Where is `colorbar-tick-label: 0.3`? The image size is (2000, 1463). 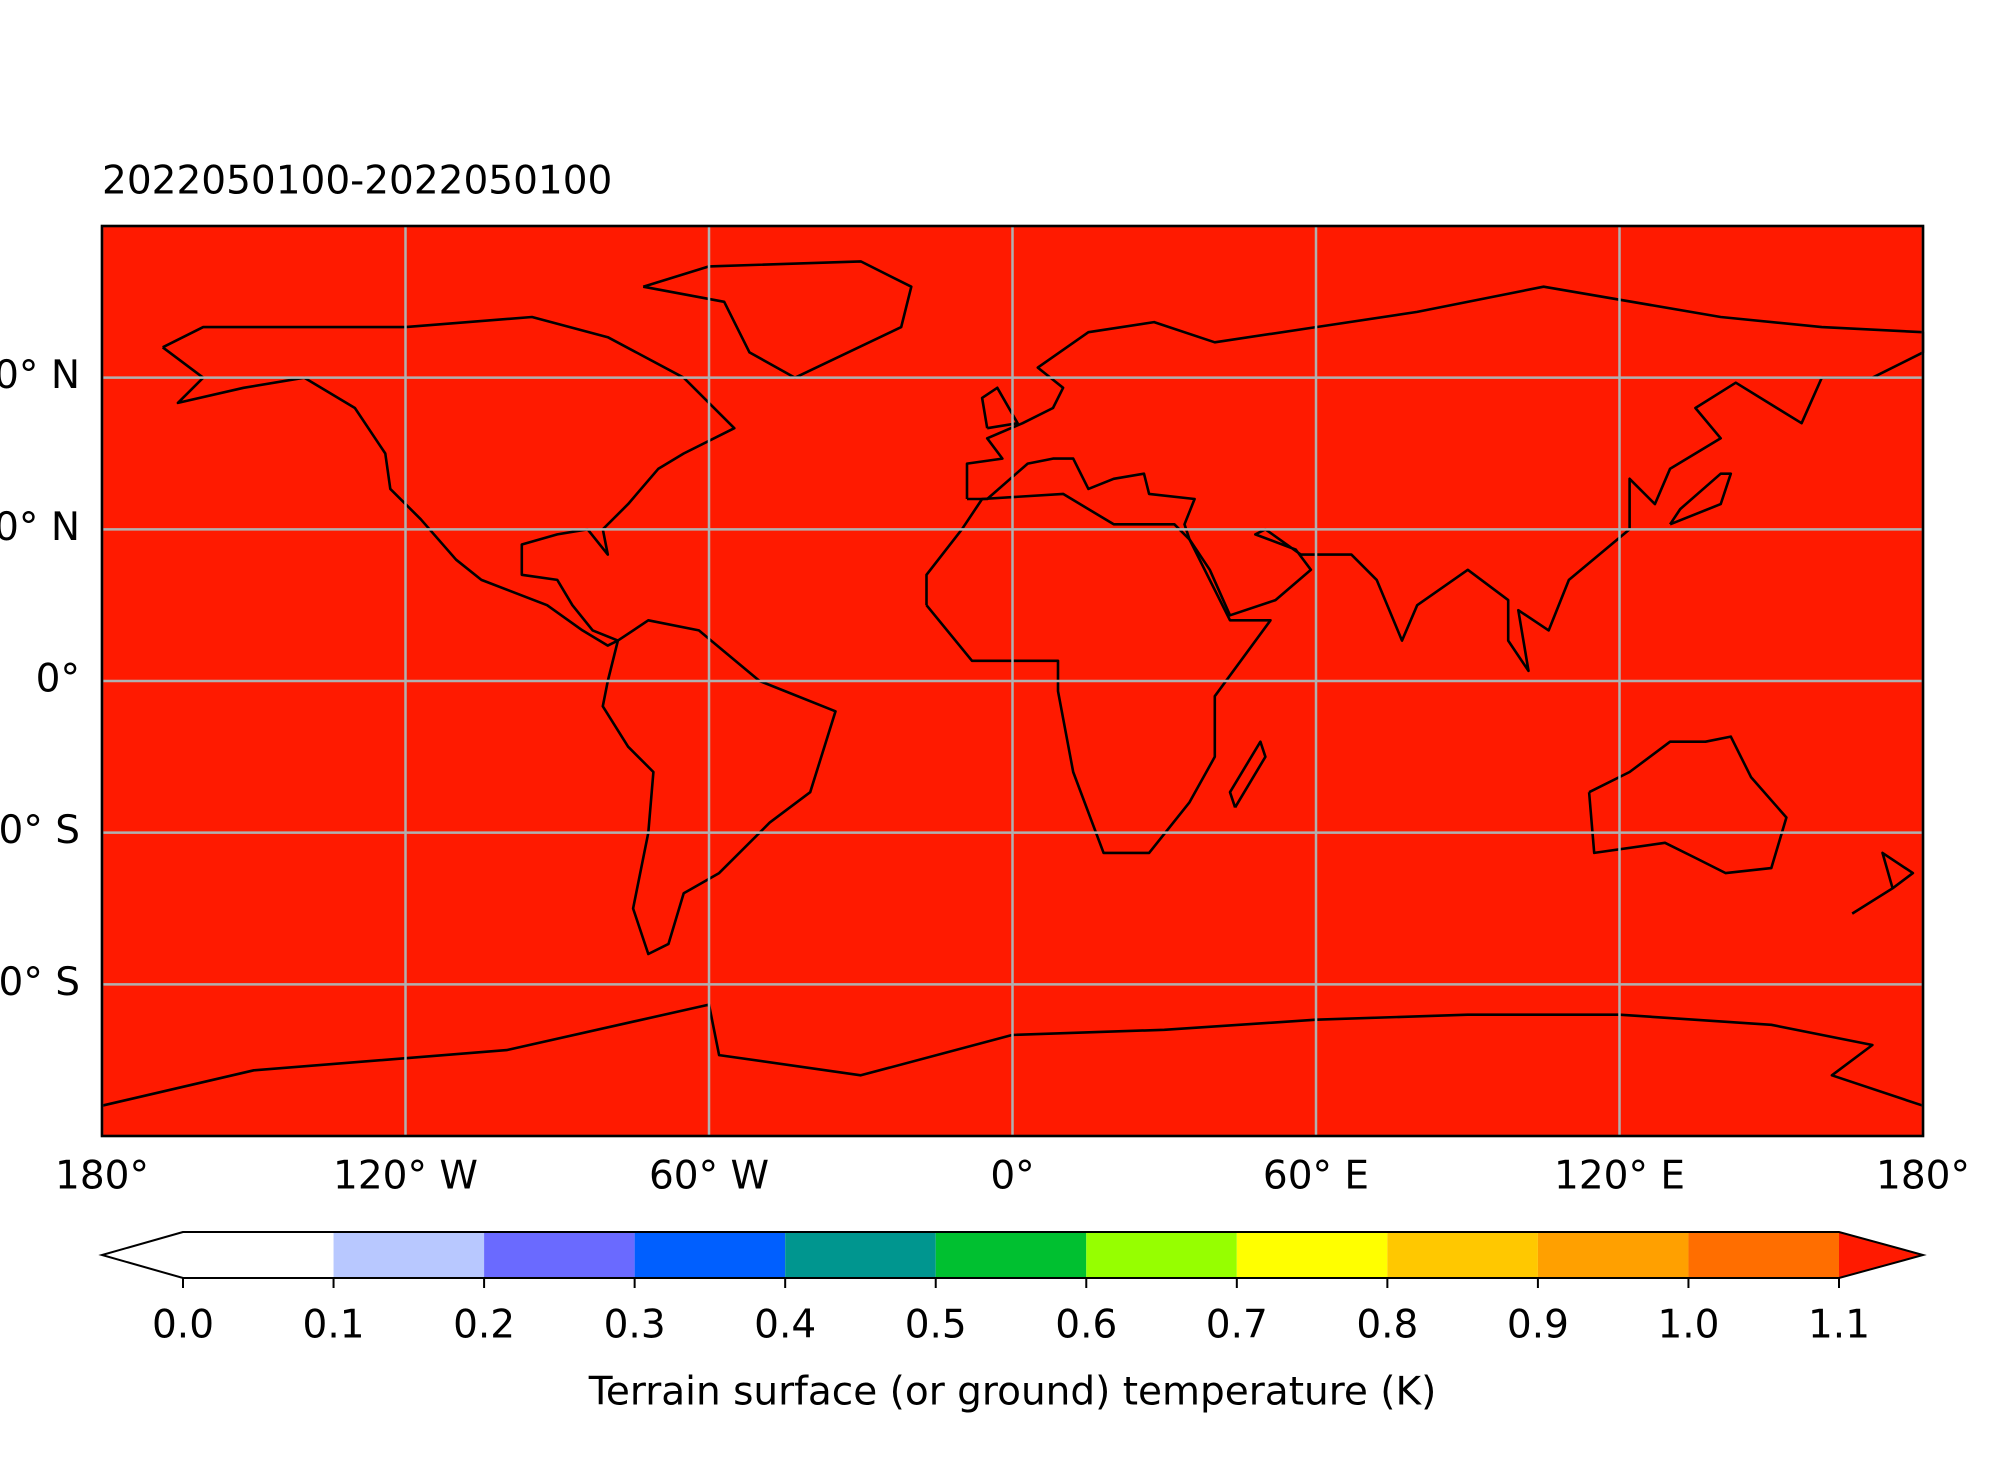 colorbar-tick-label: 0.3 is located at coordinates (635, 1325).